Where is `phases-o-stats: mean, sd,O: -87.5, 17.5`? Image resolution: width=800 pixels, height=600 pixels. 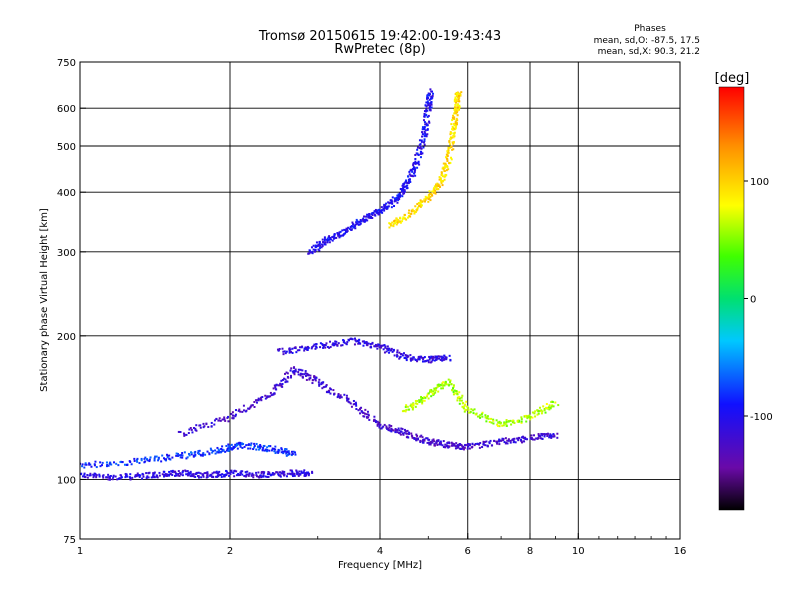
phases-o-stats: mean, sd,O: -87.5, 17.5 is located at coordinates (647, 41).